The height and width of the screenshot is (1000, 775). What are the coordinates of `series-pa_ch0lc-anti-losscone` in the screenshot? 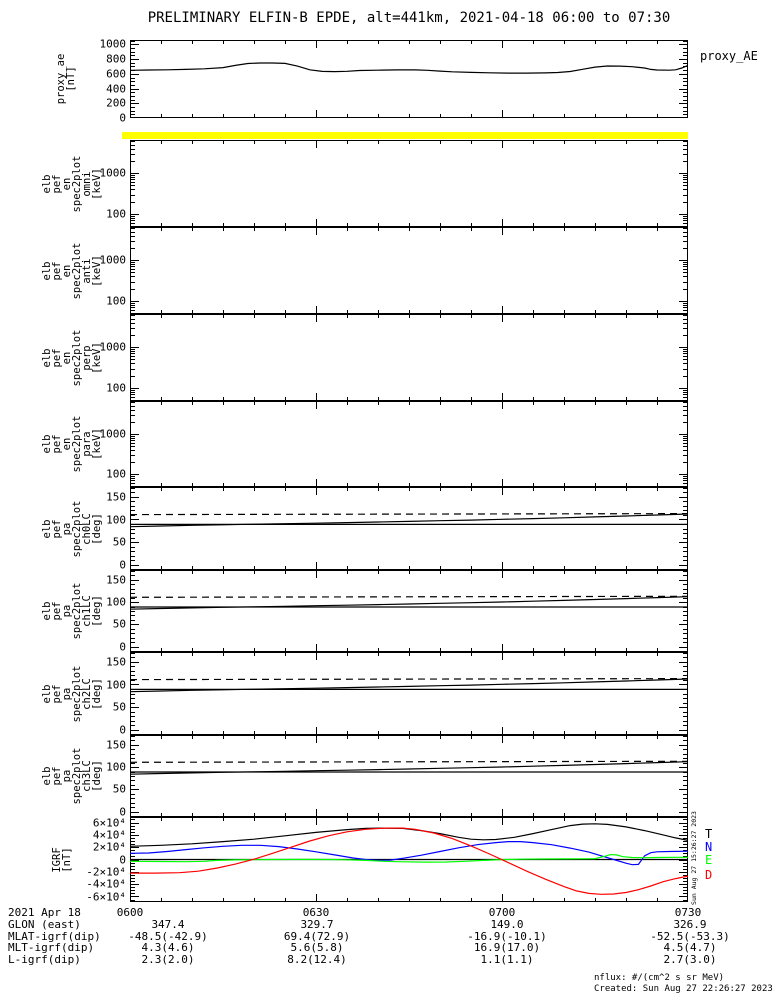 It's located at (409, 514).